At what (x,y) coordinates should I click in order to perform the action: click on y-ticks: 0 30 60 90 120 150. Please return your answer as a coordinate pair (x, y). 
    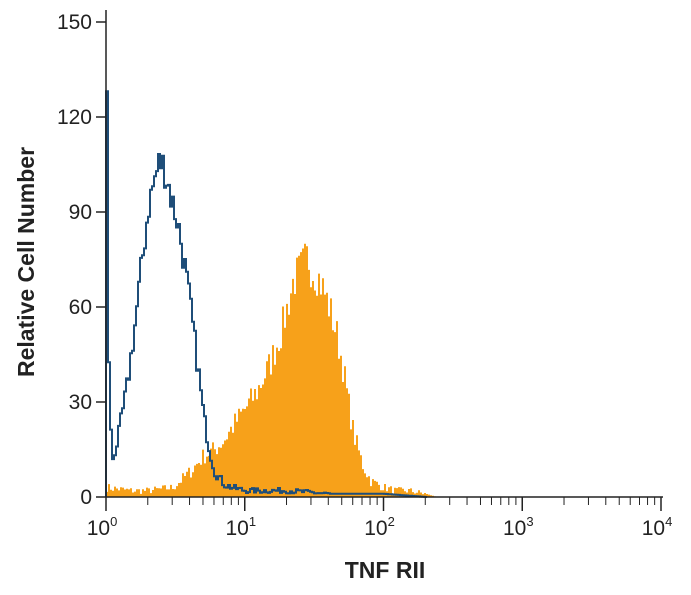
    Looking at the image, I should click on (81, 260).